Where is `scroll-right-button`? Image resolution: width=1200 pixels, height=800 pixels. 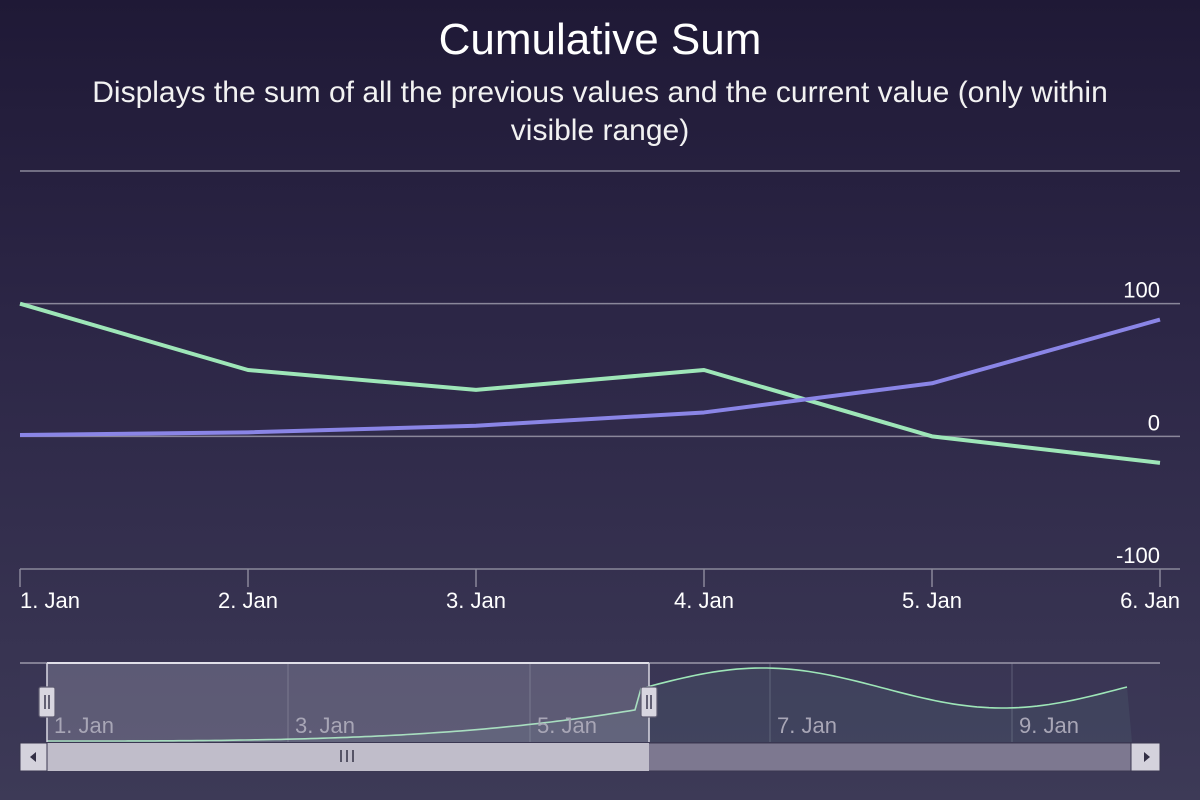 scroll-right-button is located at coordinates (1145, 757).